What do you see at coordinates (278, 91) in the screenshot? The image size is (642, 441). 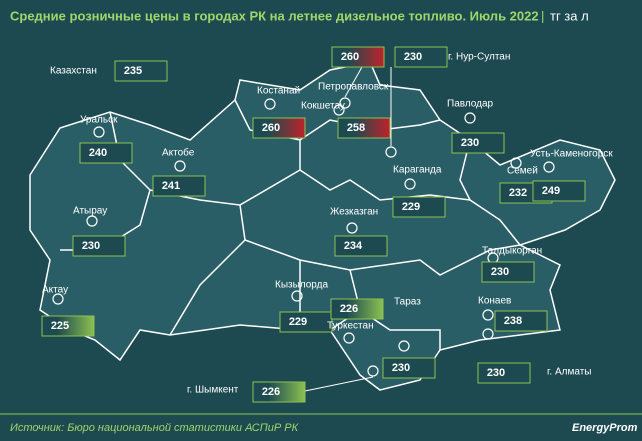 I see `city-name: Костанай` at bounding box center [278, 91].